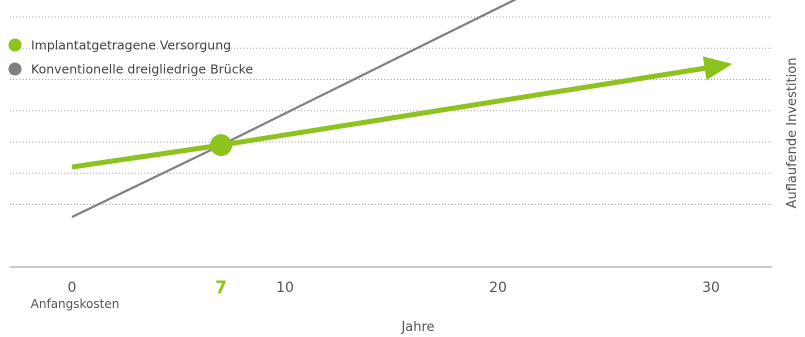  What do you see at coordinates (394, 288) in the screenshot?
I see `x-tick-labels: 0 7 10 20 30` at bounding box center [394, 288].